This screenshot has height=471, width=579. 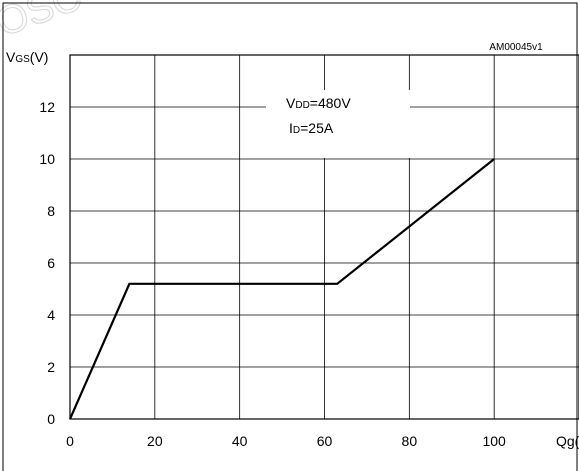 What do you see at coordinates (51, 211) in the screenshot?
I see `y-tick-label: 8` at bounding box center [51, 211].